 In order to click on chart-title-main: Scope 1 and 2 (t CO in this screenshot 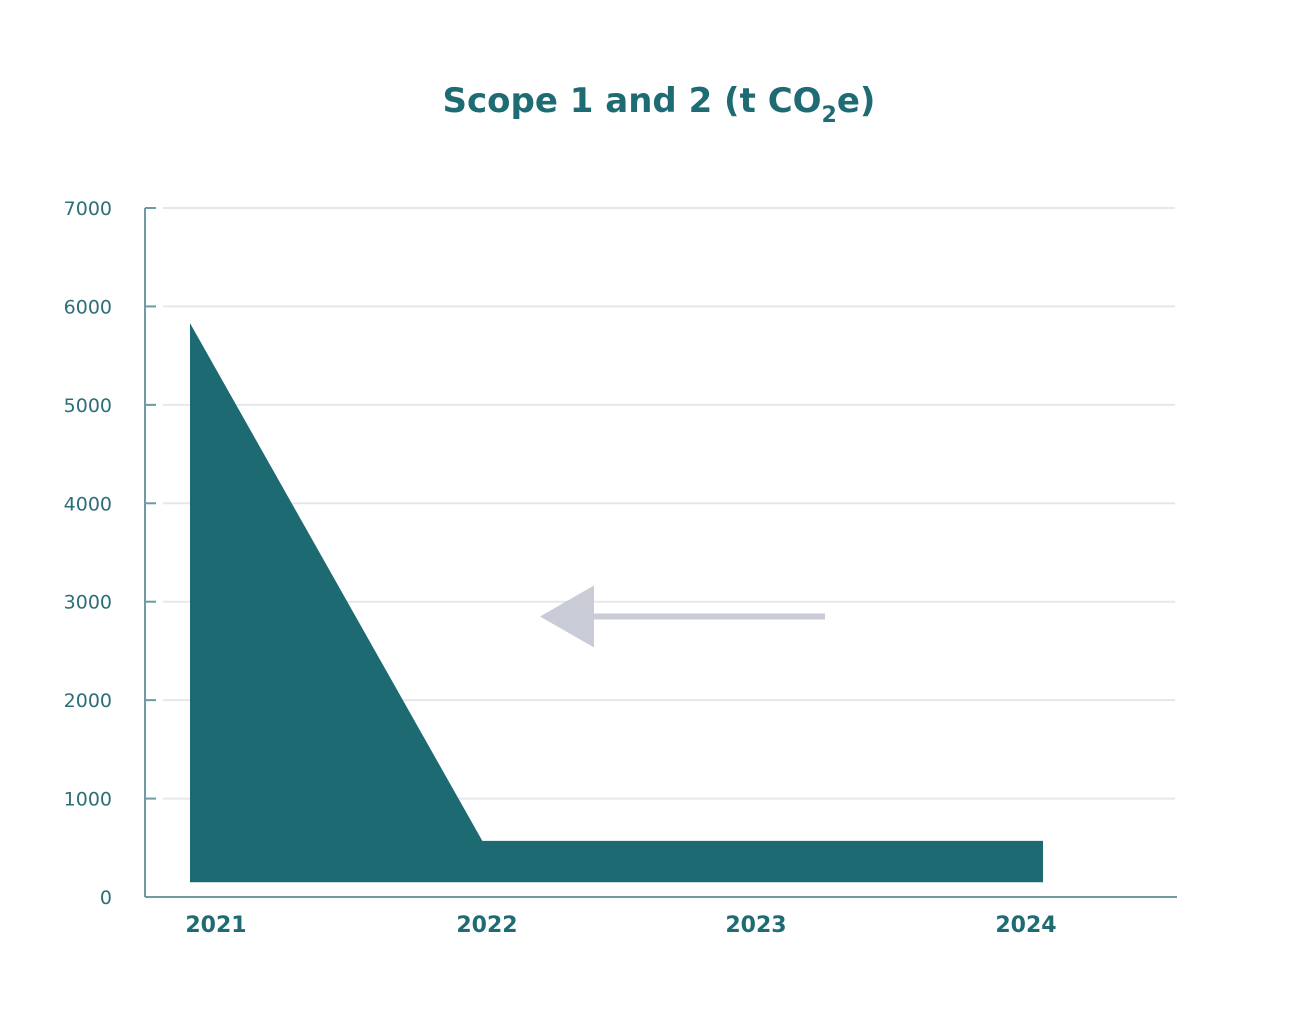, I will do `click(632, 101)`.